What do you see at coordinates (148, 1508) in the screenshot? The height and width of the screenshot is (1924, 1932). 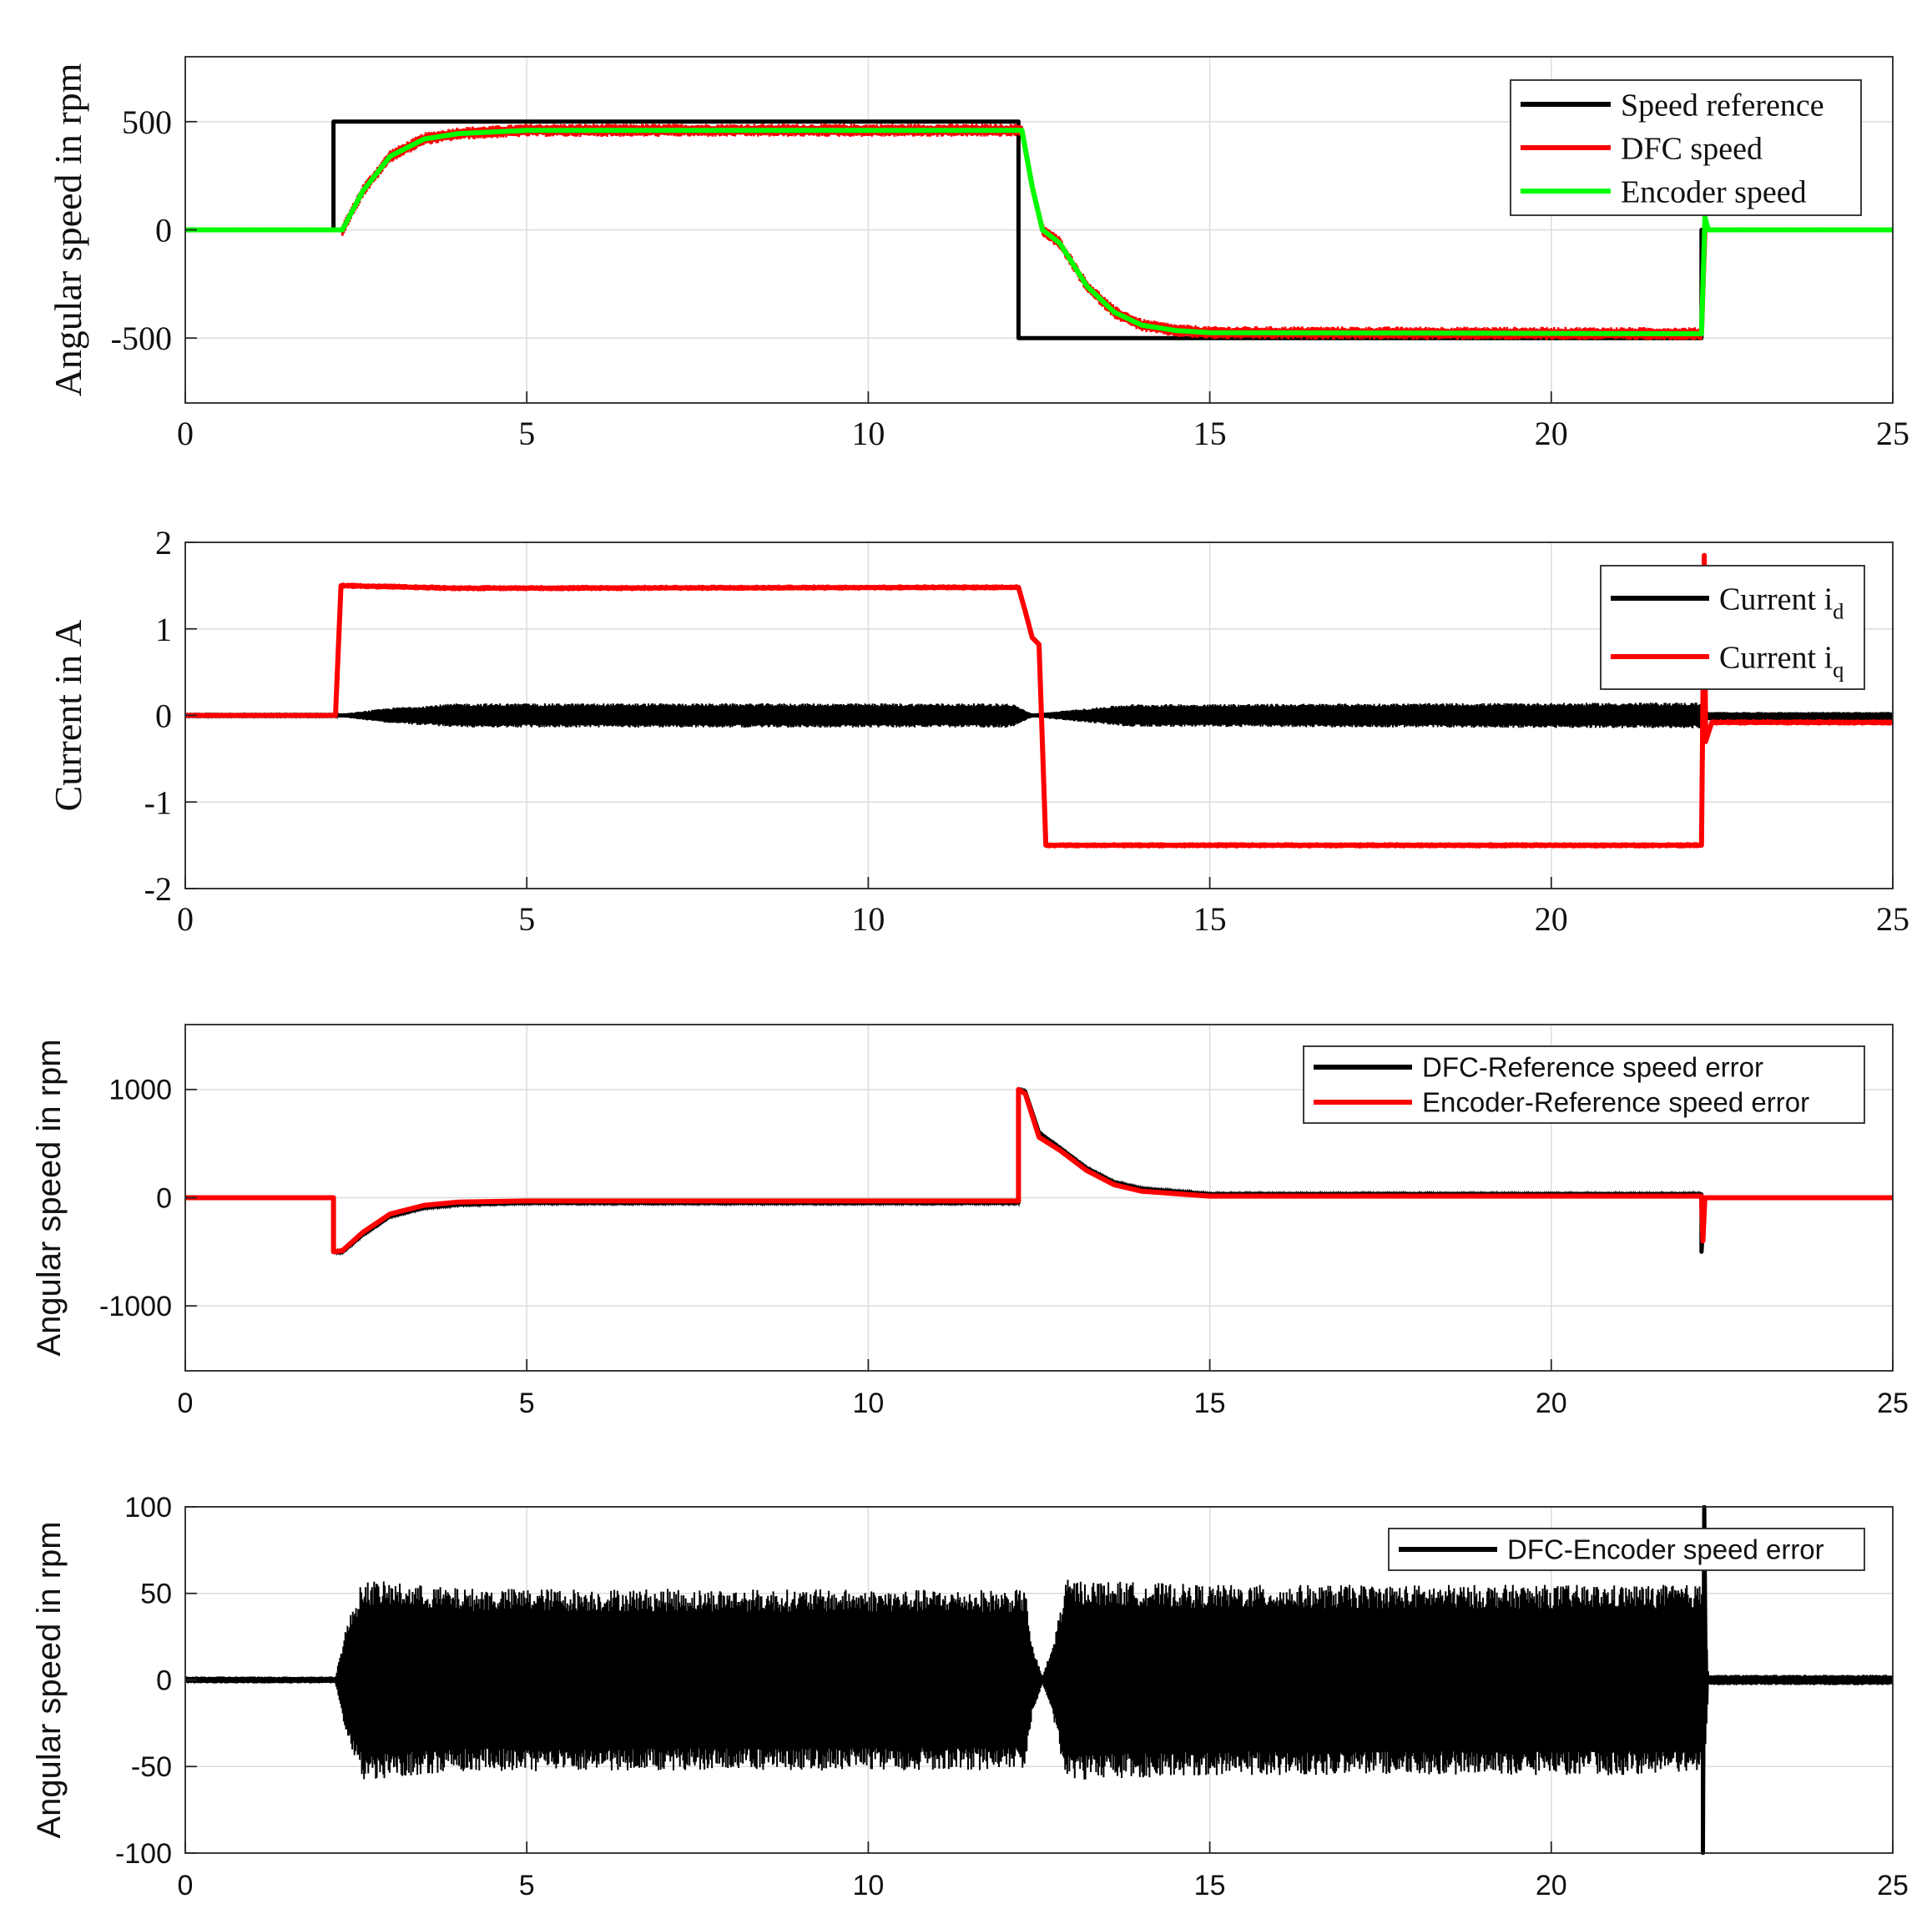 I see `y-tick-label: 100` at bounding box center [148, 1508].